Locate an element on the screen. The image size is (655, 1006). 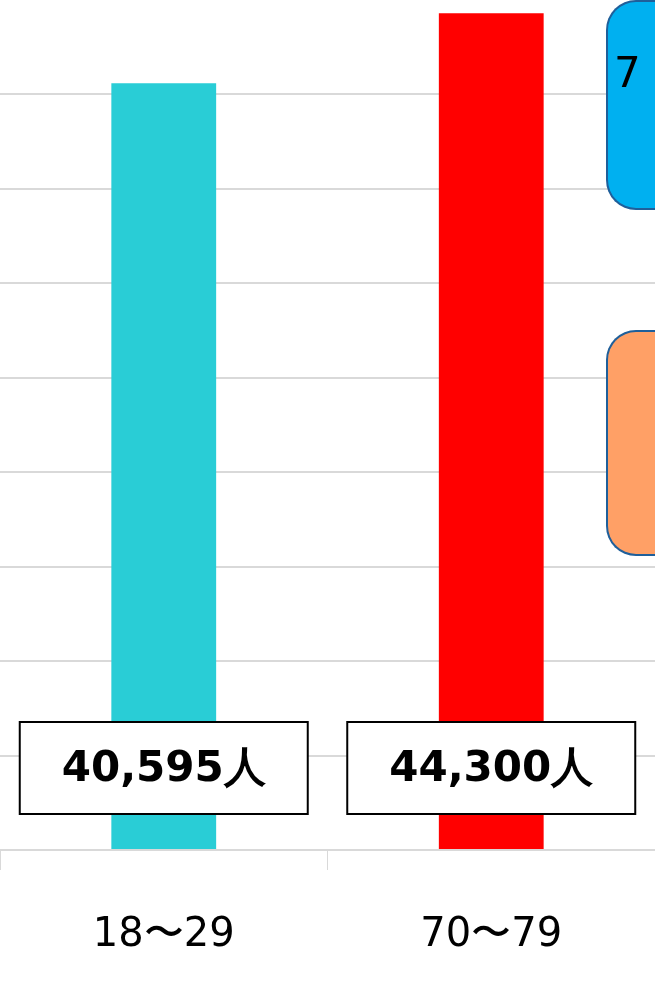
callout-box: 7 is located at coordinates (630, 105).